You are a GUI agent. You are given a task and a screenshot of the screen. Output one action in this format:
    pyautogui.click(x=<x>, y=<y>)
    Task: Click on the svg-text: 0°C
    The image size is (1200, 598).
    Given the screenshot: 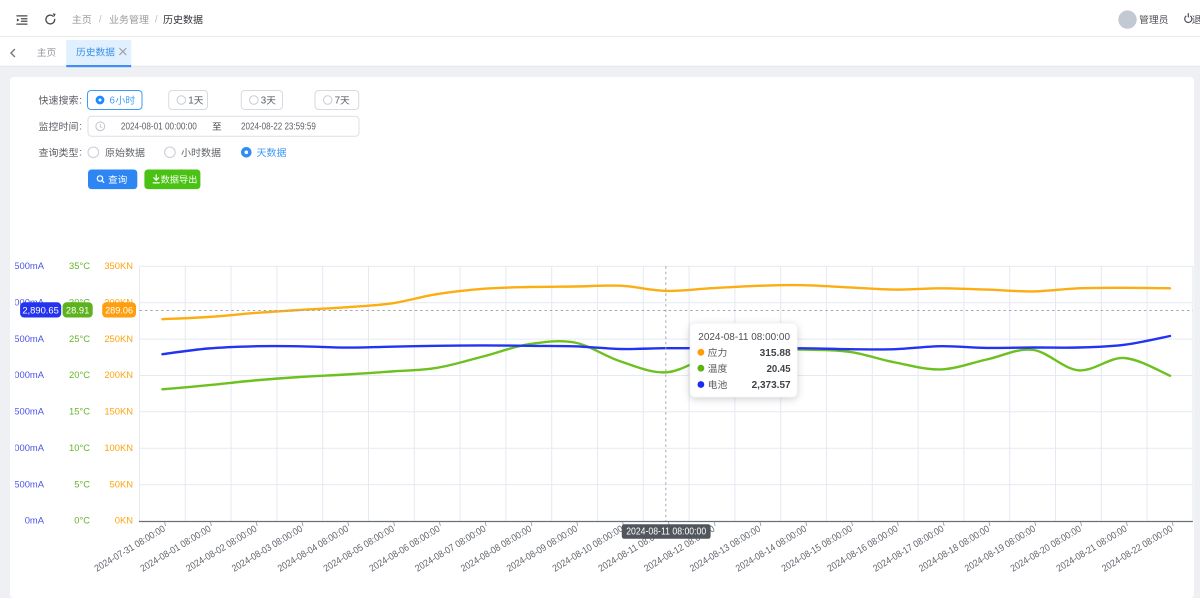 What is the action you would take?
    pyautogui.click(x=82, y=520)
    